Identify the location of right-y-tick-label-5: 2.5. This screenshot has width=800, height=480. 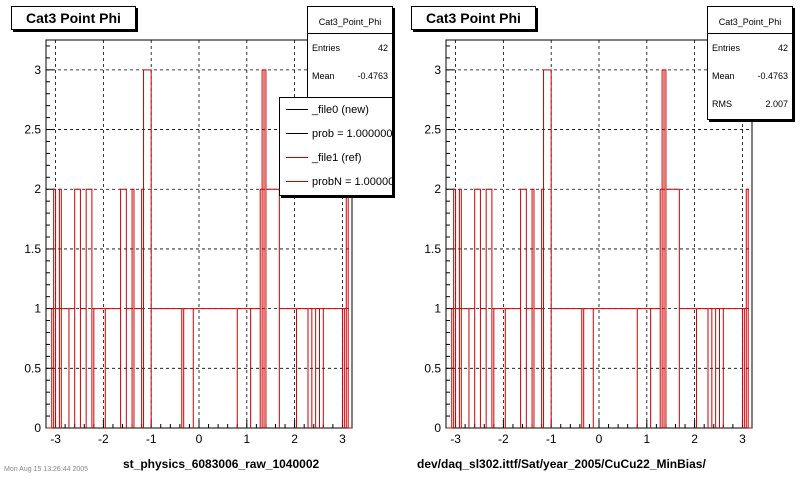
(432, 130).